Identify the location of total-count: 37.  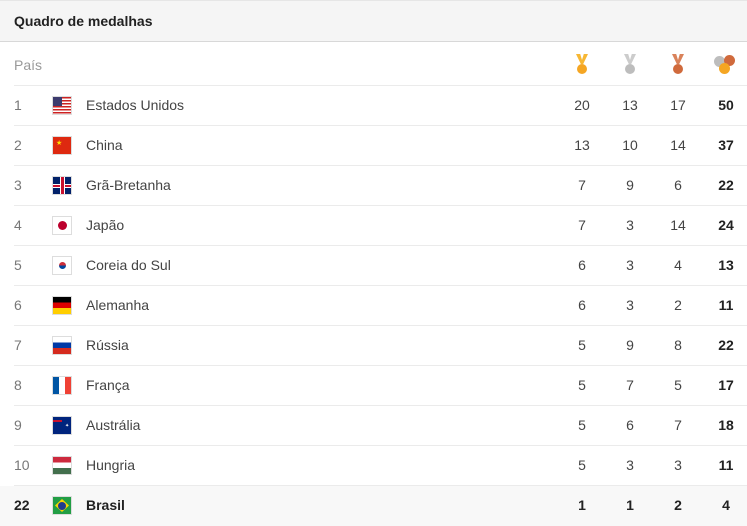
(726, 145).